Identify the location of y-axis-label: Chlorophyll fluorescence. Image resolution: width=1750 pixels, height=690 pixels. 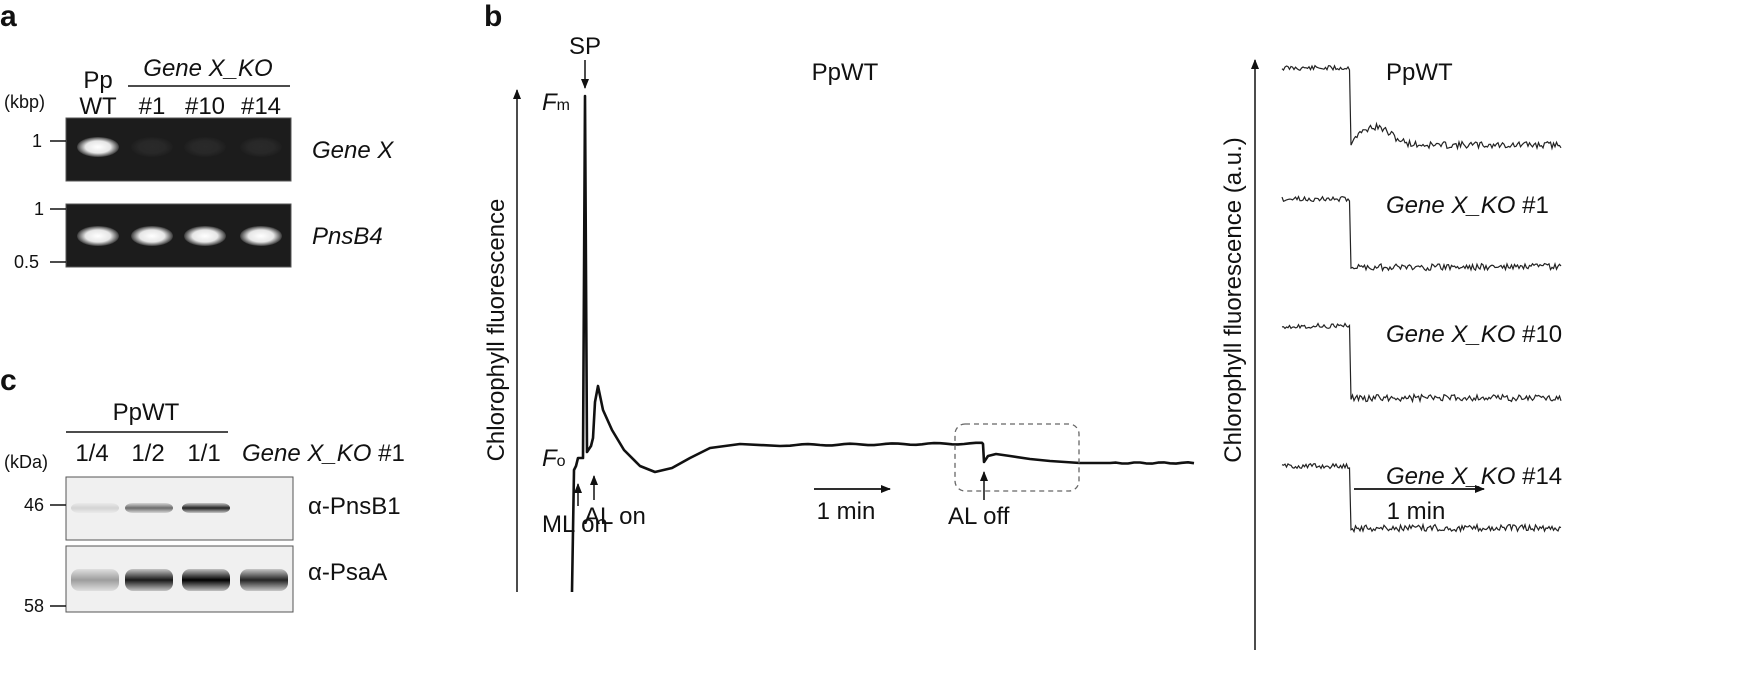
(496, 330).